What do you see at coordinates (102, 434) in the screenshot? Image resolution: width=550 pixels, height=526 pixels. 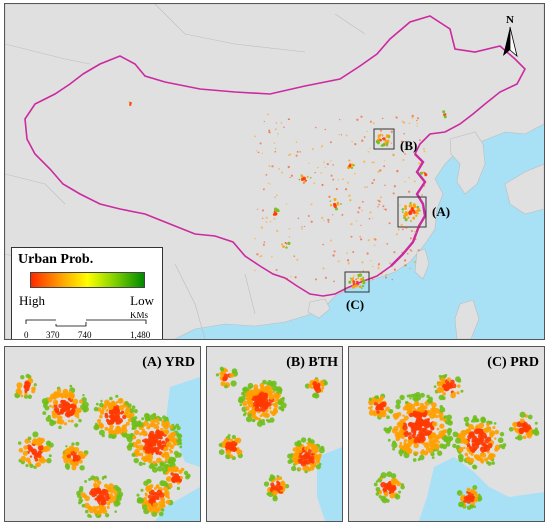 I see `inset-a-panel: (A) YRD` at bounding box center [102, 434].